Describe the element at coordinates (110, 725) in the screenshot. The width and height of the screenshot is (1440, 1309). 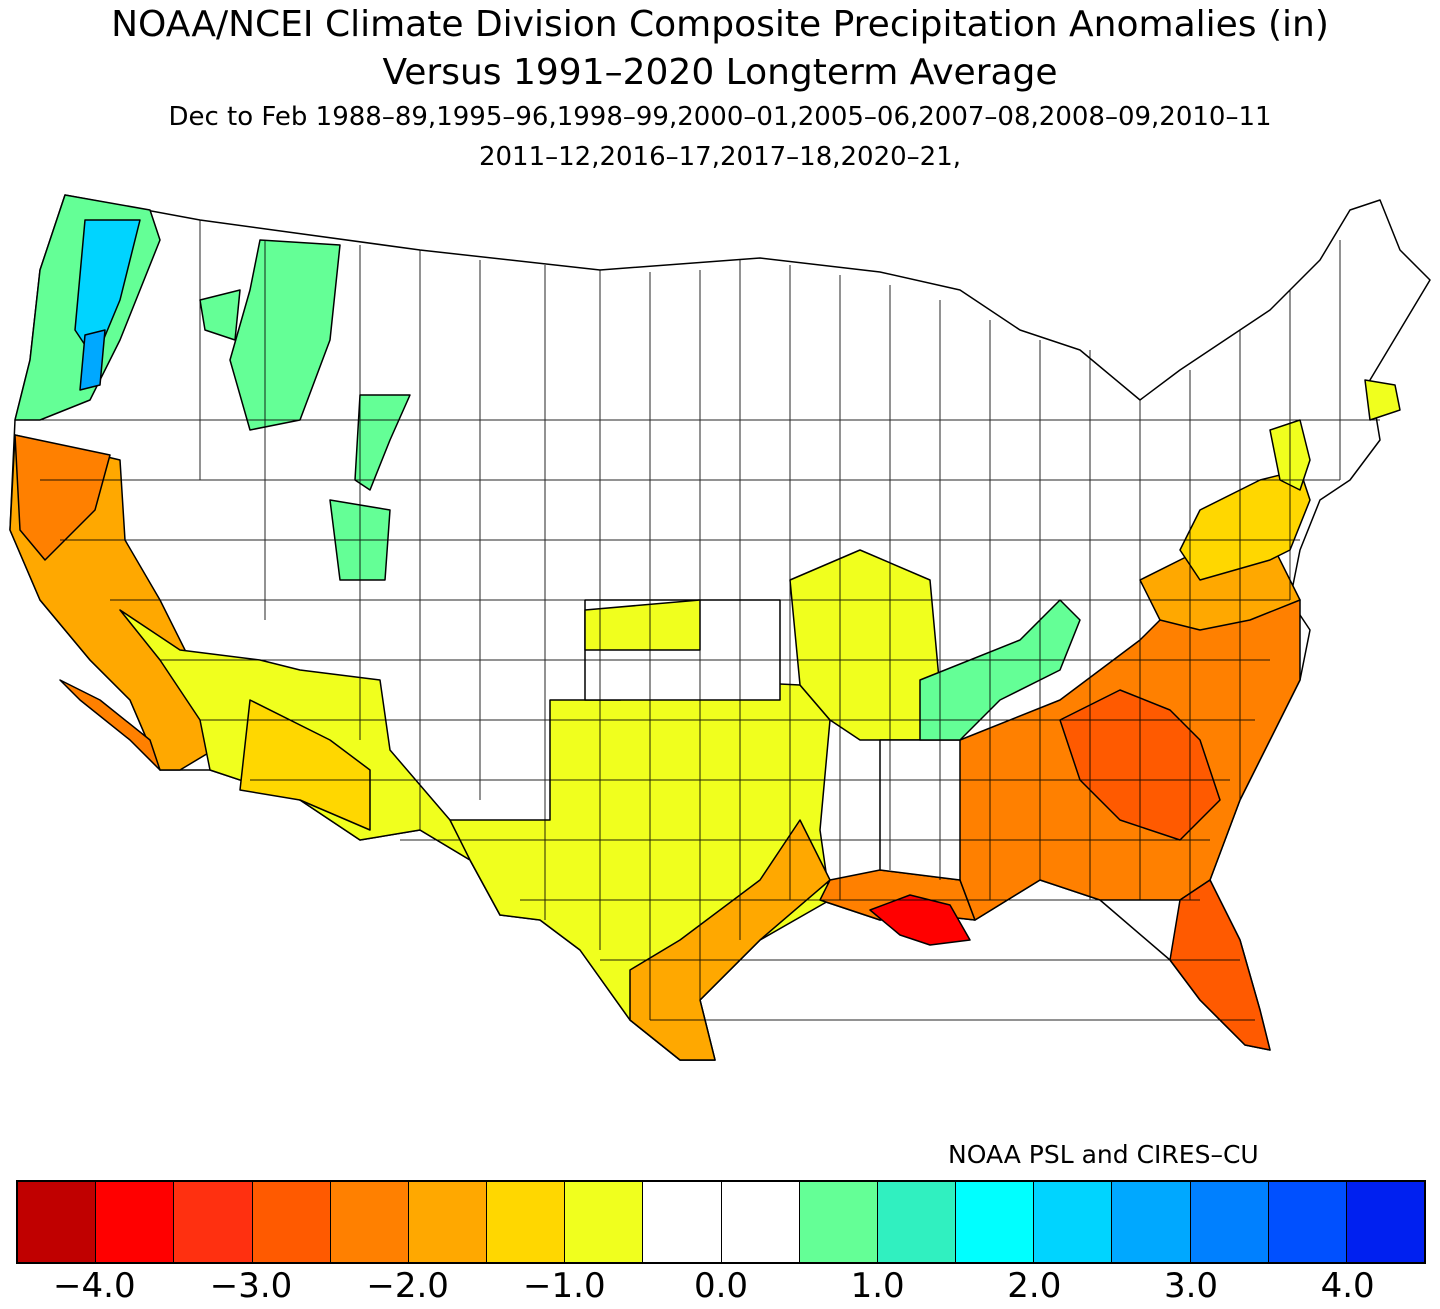
I see `region-california-south` at that location.